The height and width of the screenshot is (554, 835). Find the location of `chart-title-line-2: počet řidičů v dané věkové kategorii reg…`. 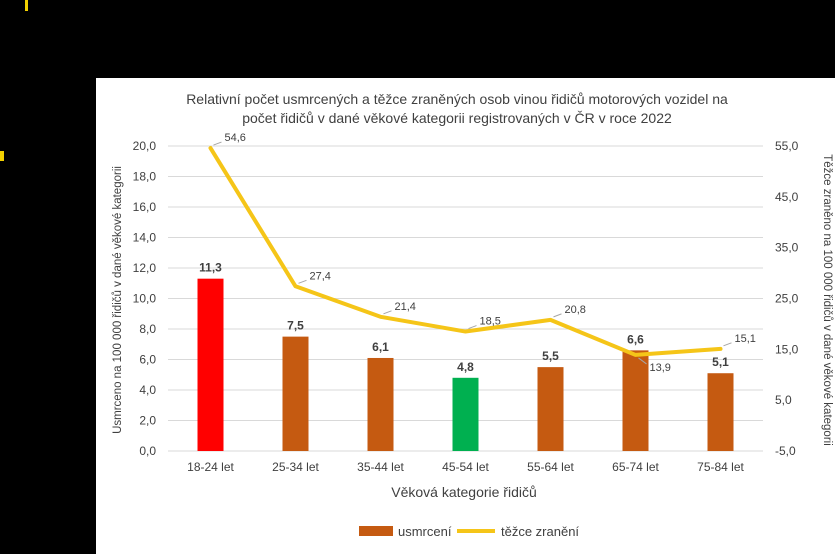

chart-title-line-2: počet řidičů v dané věkové kategorii reg… is located at coordinates (457, 118).